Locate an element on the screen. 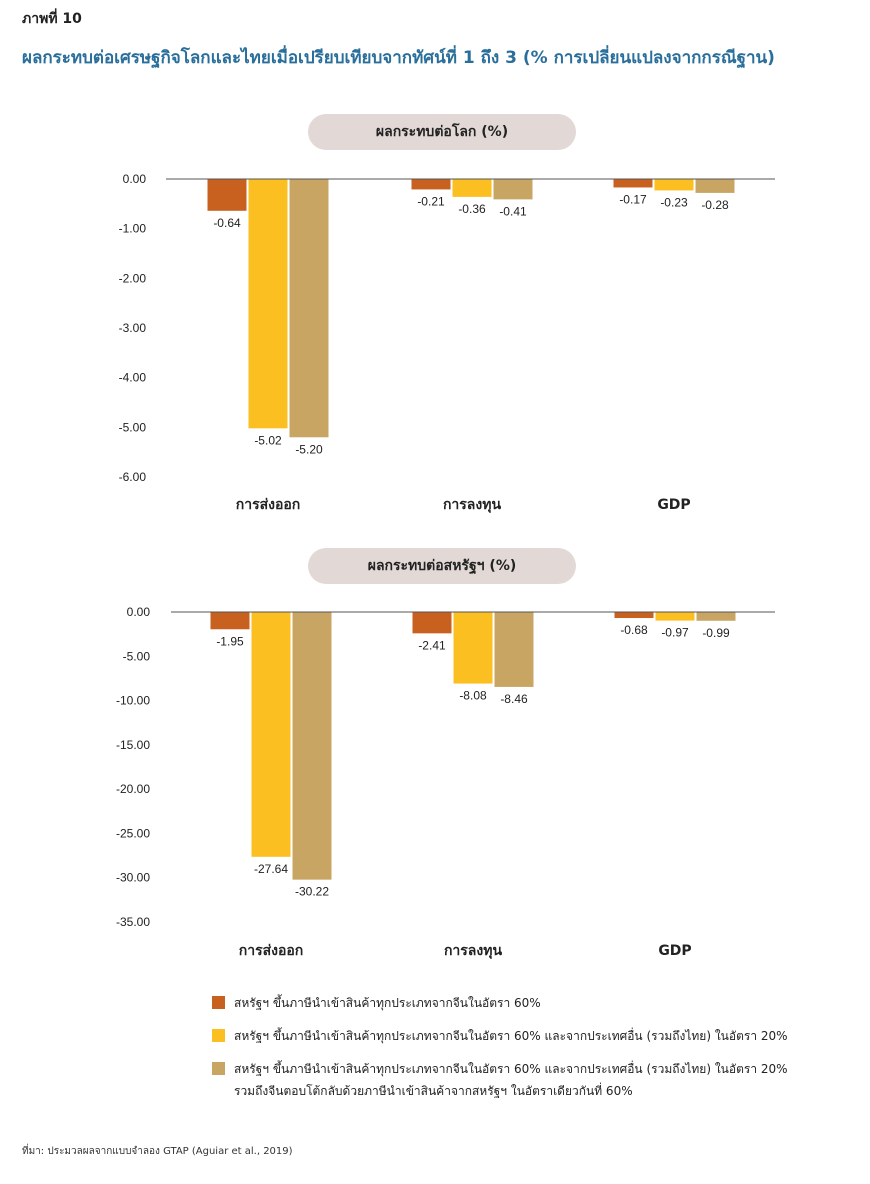 This screenshot has width=870, height=1184. chart-1-ytick: 0.00 is located at coordinates (135, 179).